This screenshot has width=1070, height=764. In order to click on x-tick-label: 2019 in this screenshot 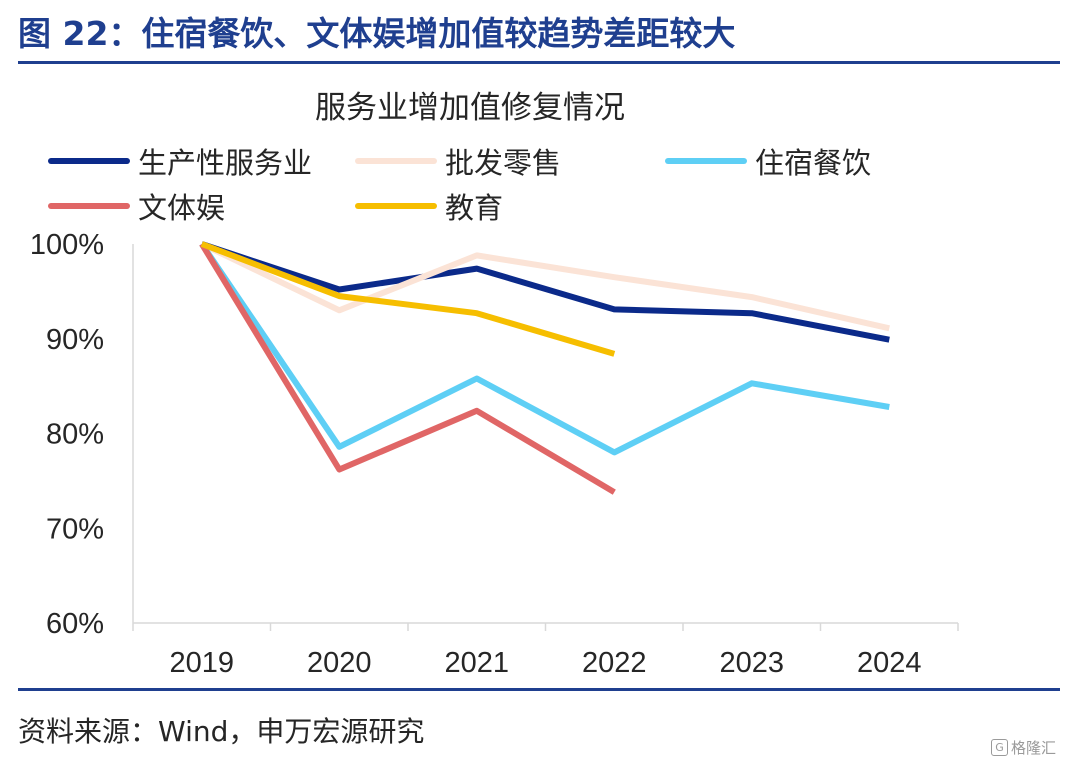, I will do `click(201, 663)`.